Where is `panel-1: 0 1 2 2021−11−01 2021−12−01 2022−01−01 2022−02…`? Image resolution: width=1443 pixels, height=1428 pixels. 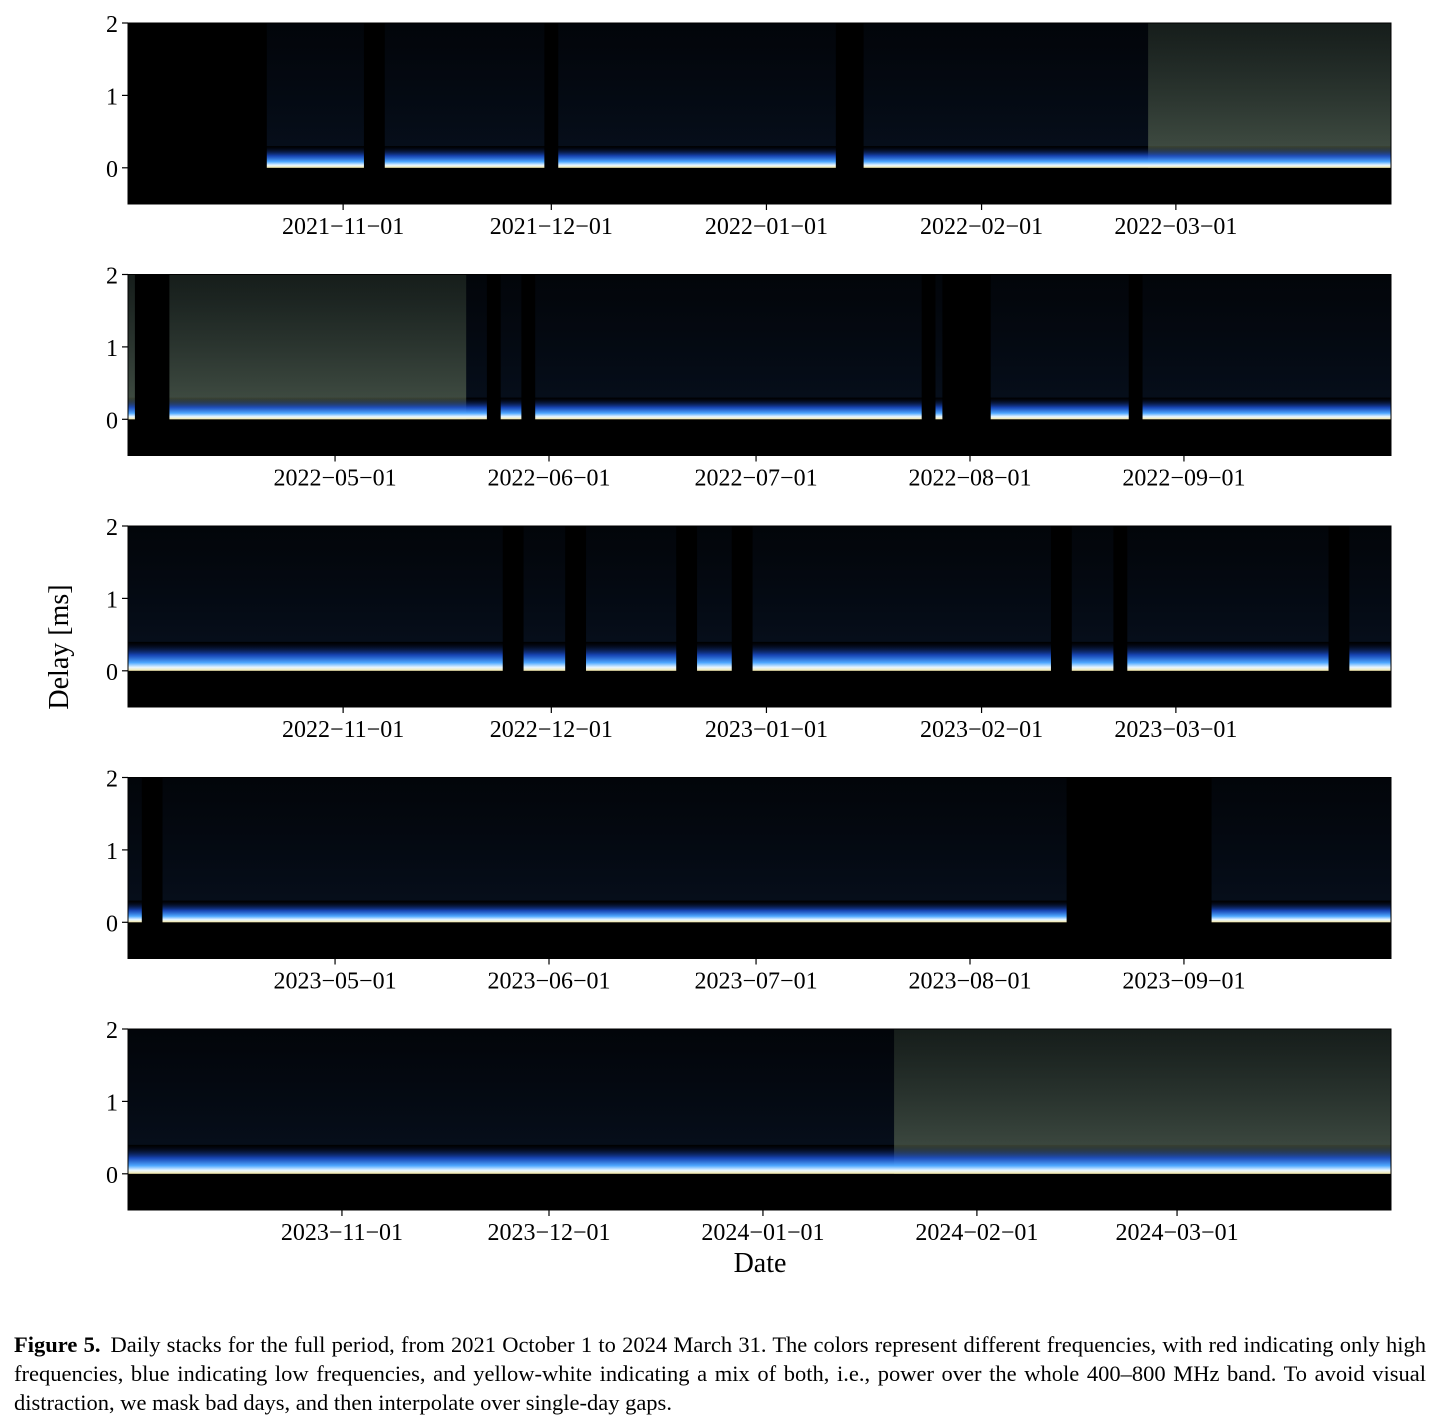
panel-1: 0 1 2 2021−11−01 2021−12−01 2022−01−01 2022−02… is located at coordinates (749, 126).